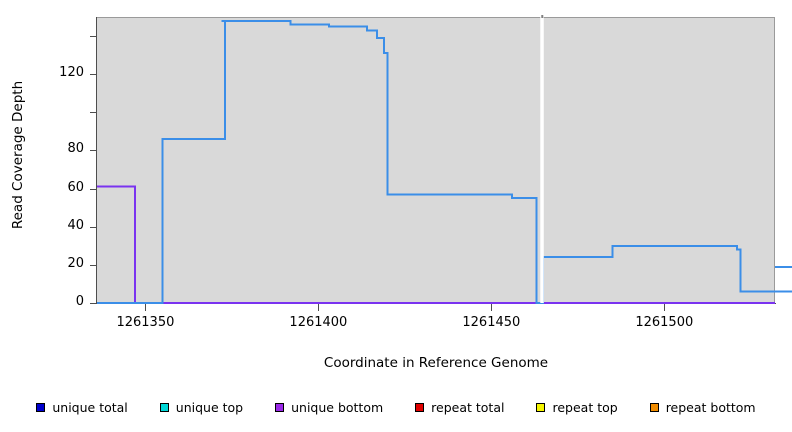  I want to click on legend-item-repeat-top: repeat top, so click(577, 407).